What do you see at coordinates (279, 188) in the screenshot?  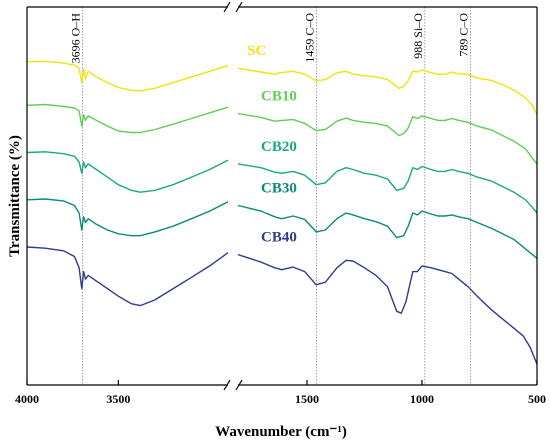 I see `series-label: CB30` at bounding box center [279, 188].